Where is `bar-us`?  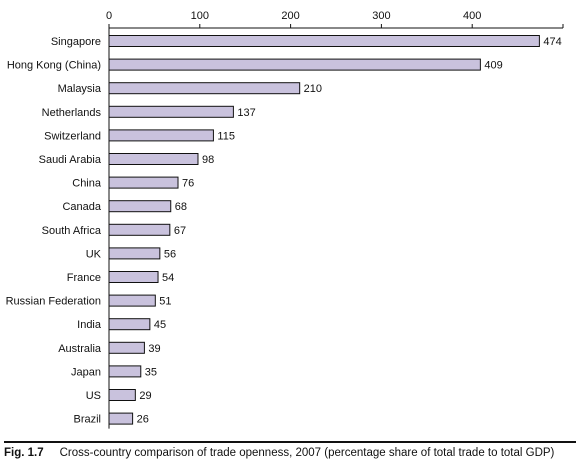 bar-us is located at coordinates (122, 395).